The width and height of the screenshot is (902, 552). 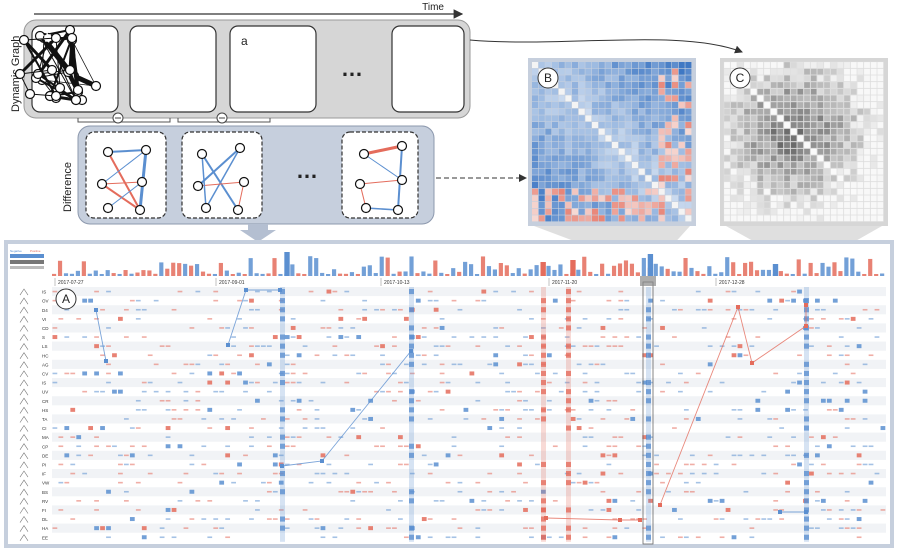 I want to click on difference-edge, so click(x=383, y=167).